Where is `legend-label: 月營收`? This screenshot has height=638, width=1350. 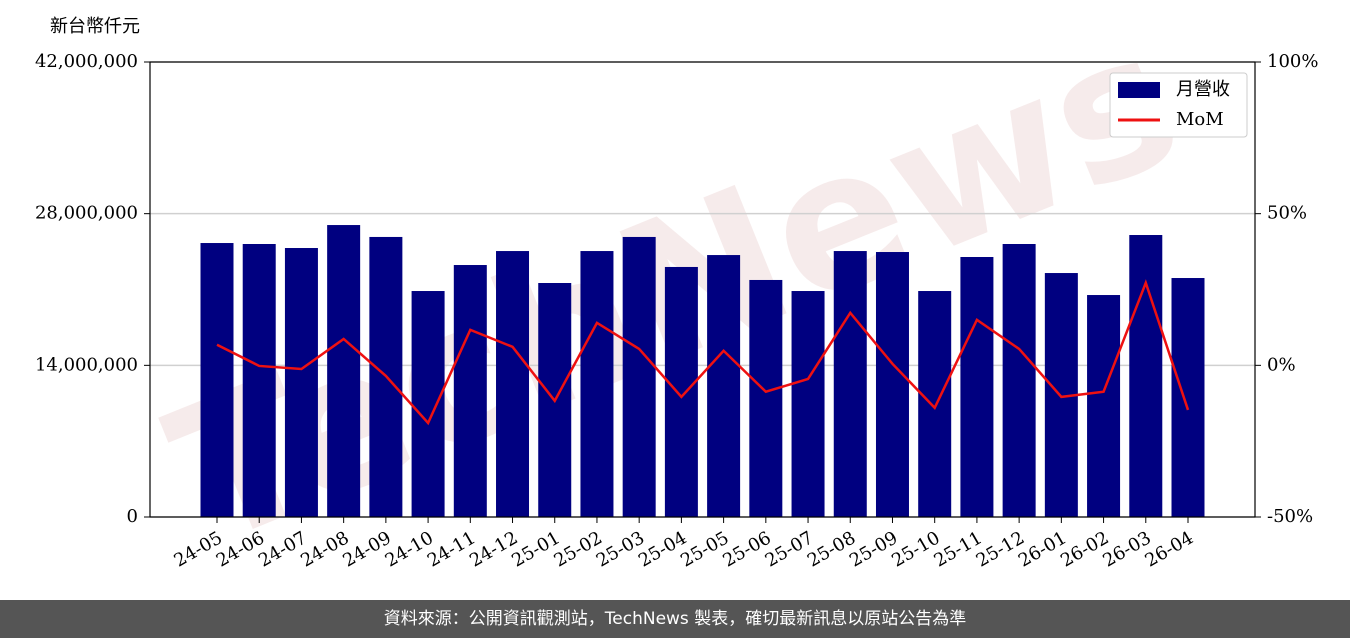 legend-label: 月營收 is located at coordinates (1203, 89).